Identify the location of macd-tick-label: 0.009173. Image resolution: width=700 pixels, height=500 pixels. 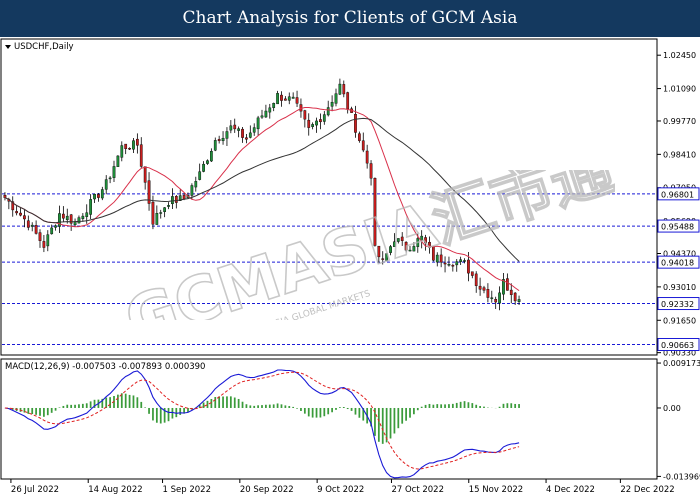
(681, 363).